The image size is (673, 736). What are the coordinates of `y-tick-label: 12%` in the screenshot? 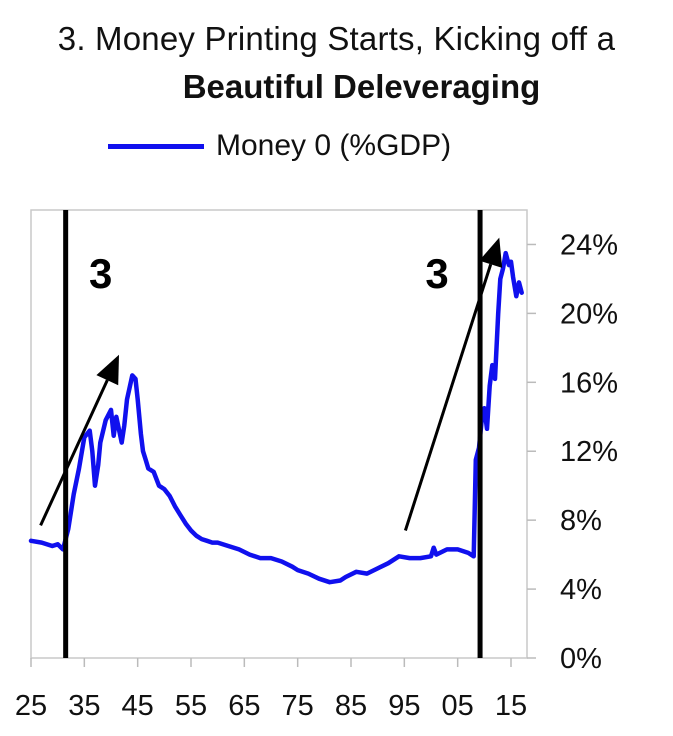 It's located at (589, 452).